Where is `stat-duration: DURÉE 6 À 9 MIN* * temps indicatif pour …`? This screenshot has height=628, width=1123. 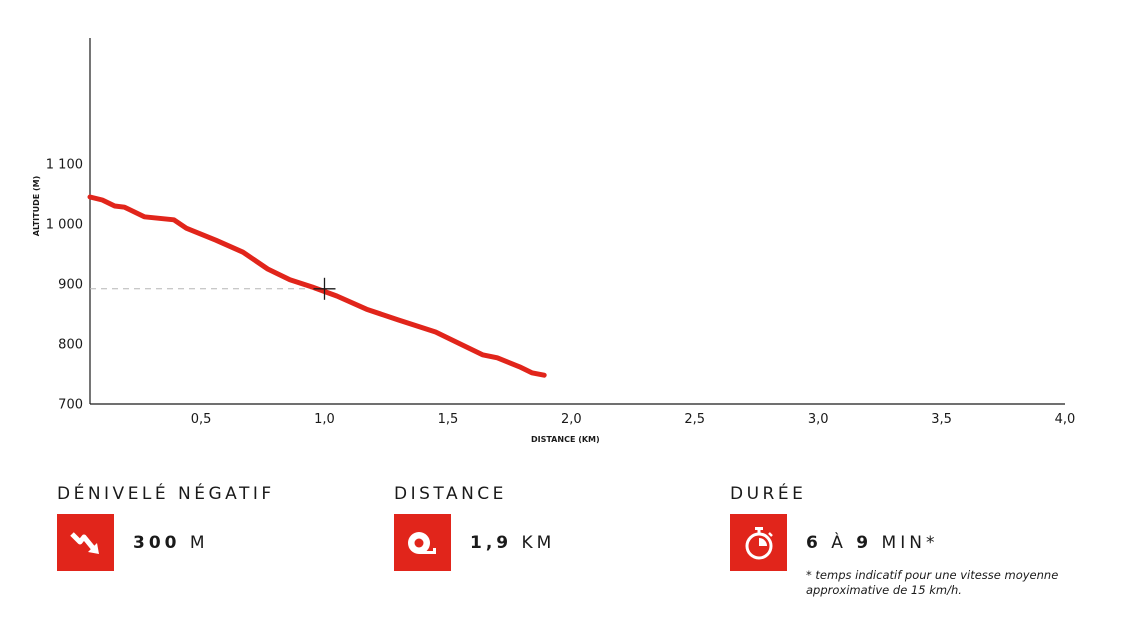
stat-duration: DURÉE 6 À 9 MIN* * temps indicatif pour … is located at coordinates (894, 540).